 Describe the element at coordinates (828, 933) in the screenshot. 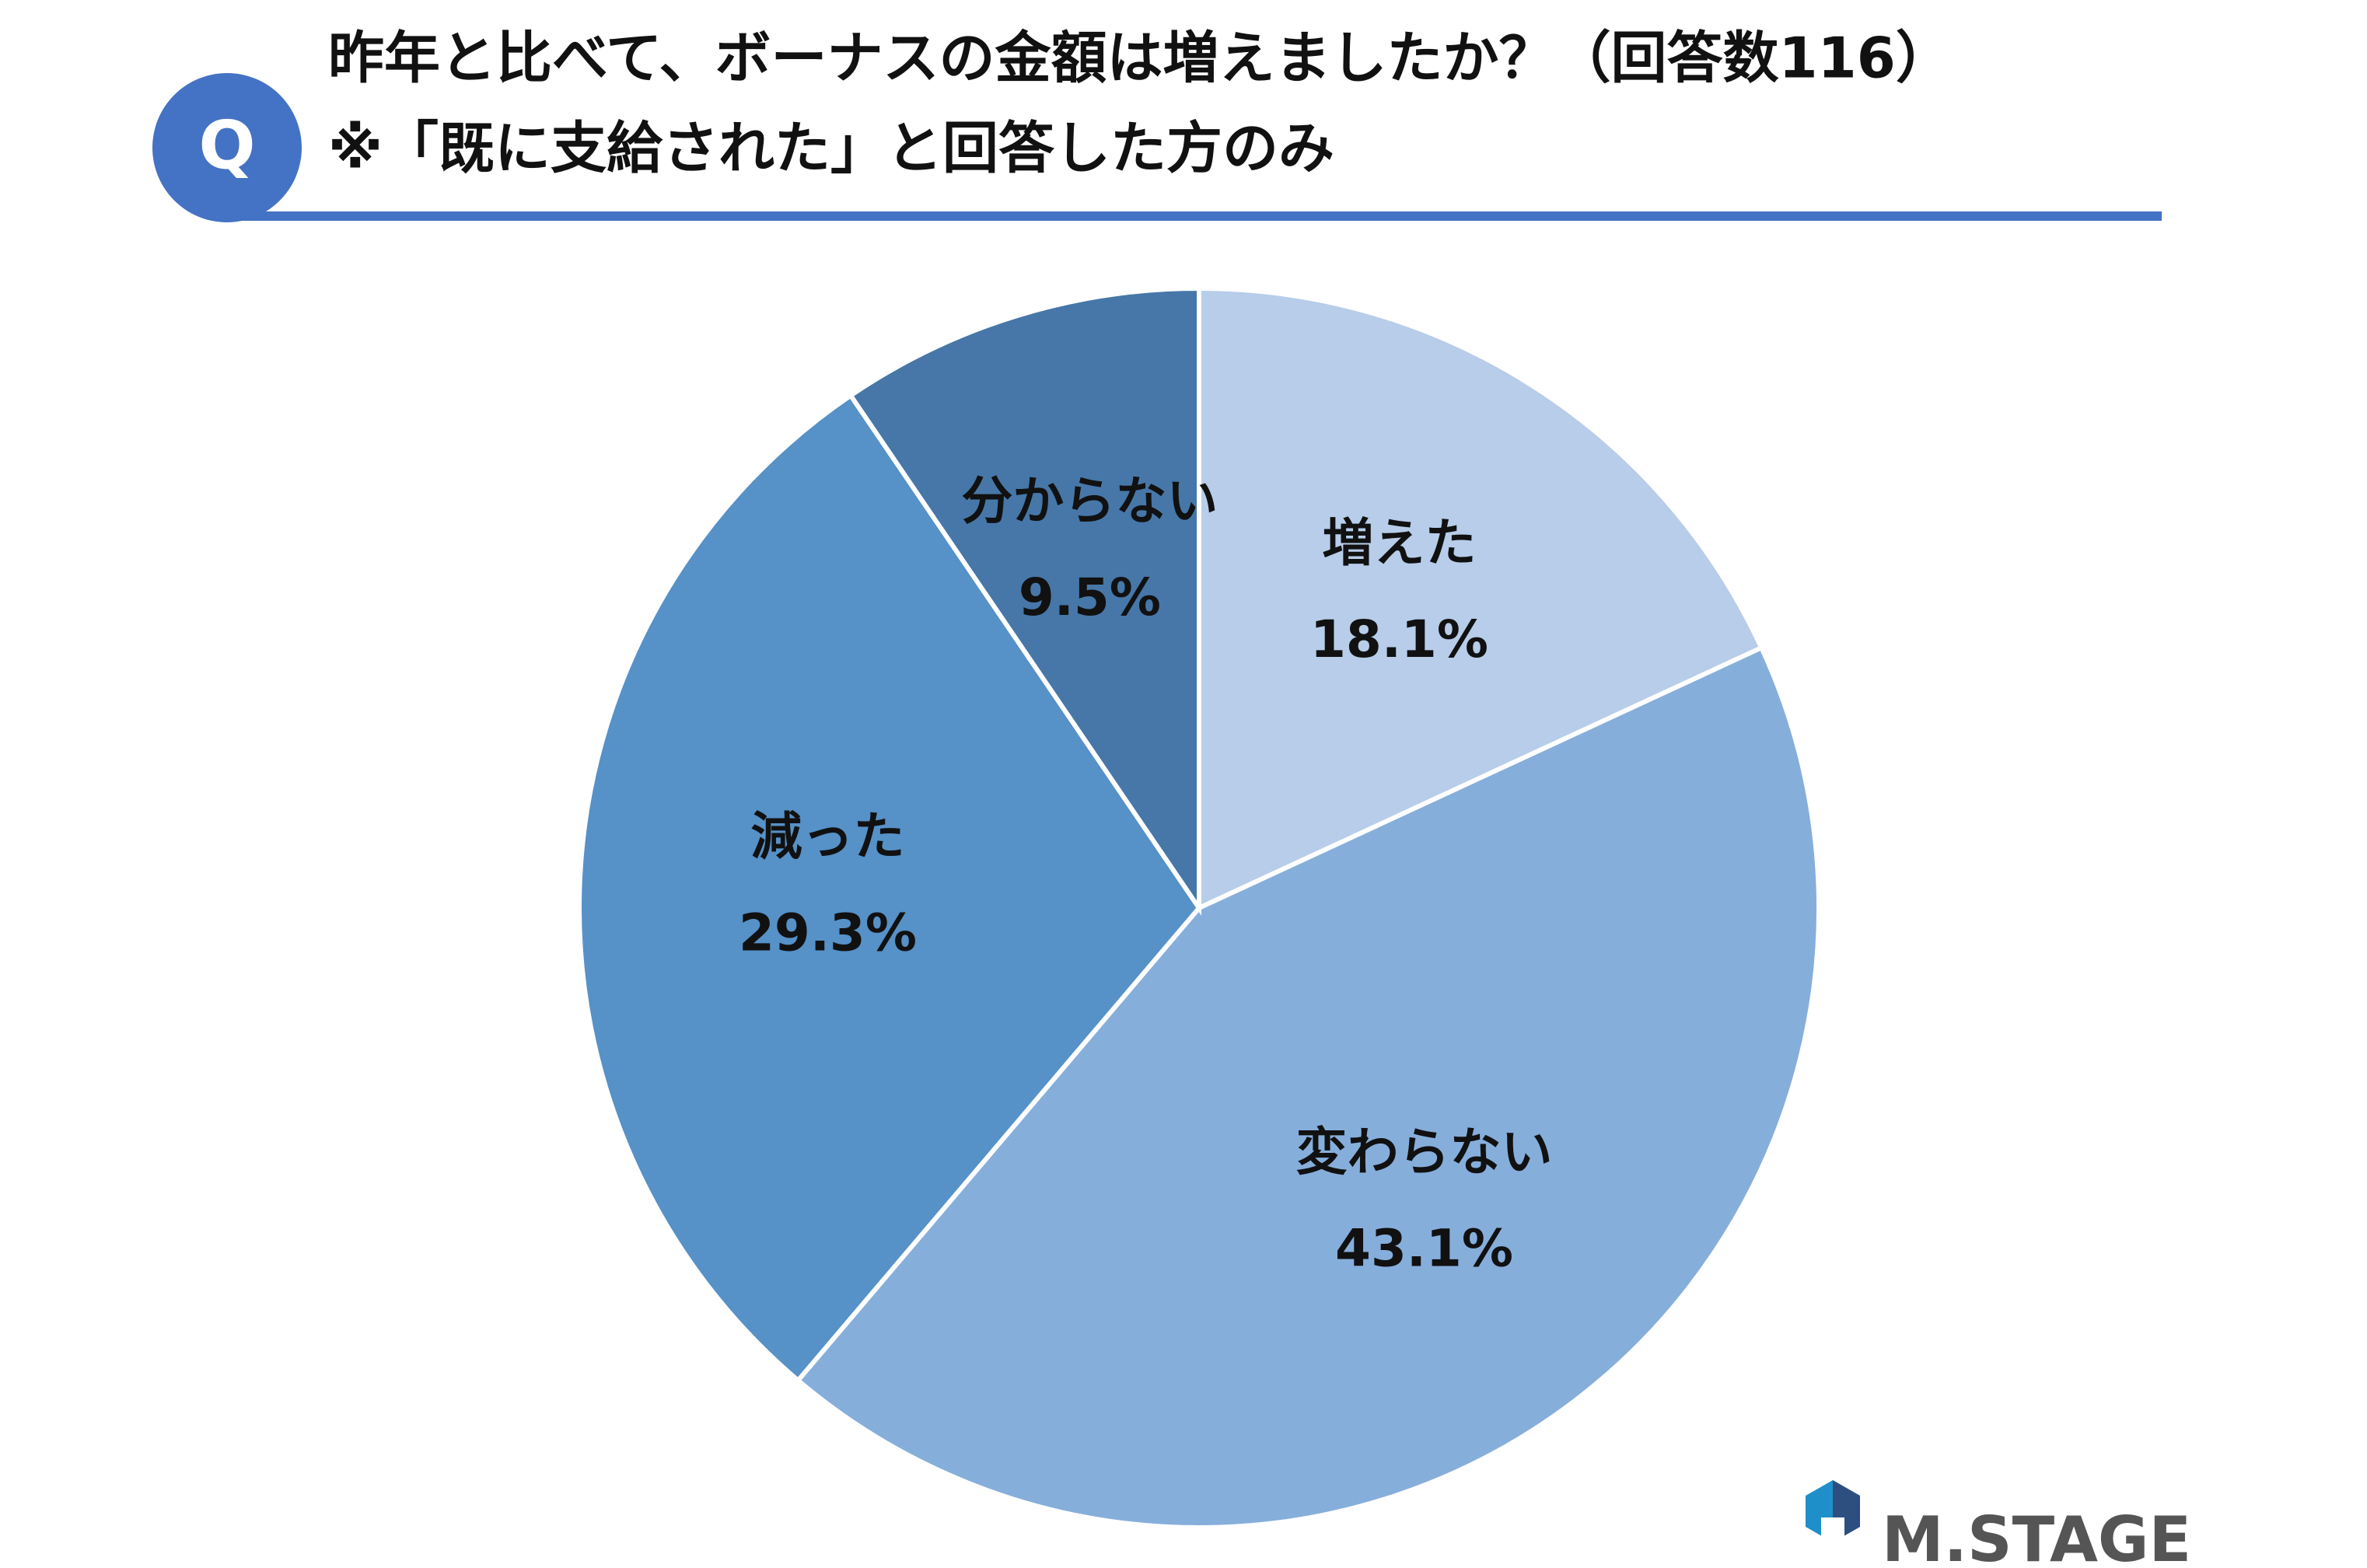

I see `value-label: 29.3%` at that location.